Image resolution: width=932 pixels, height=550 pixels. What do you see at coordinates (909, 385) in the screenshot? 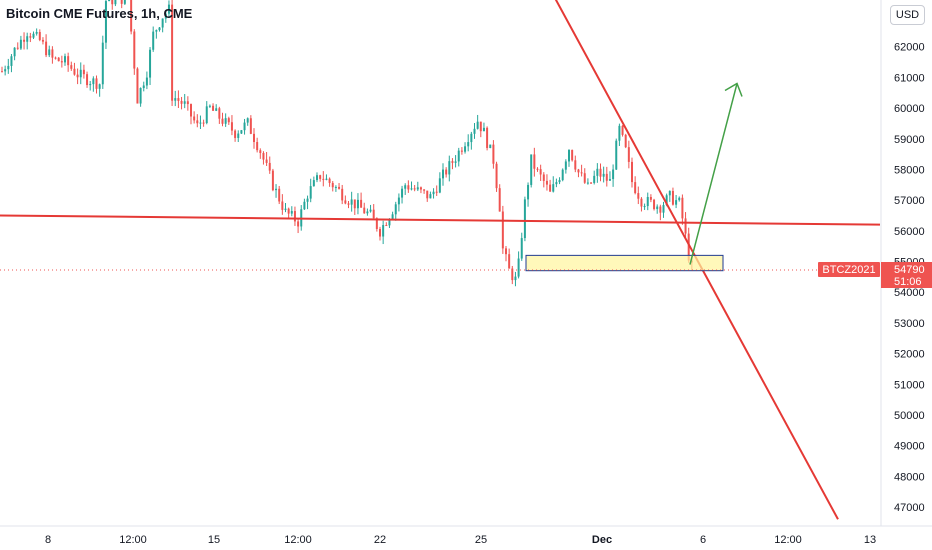
I see `price-tick-label: 51000` at bounding box center [909, 385].